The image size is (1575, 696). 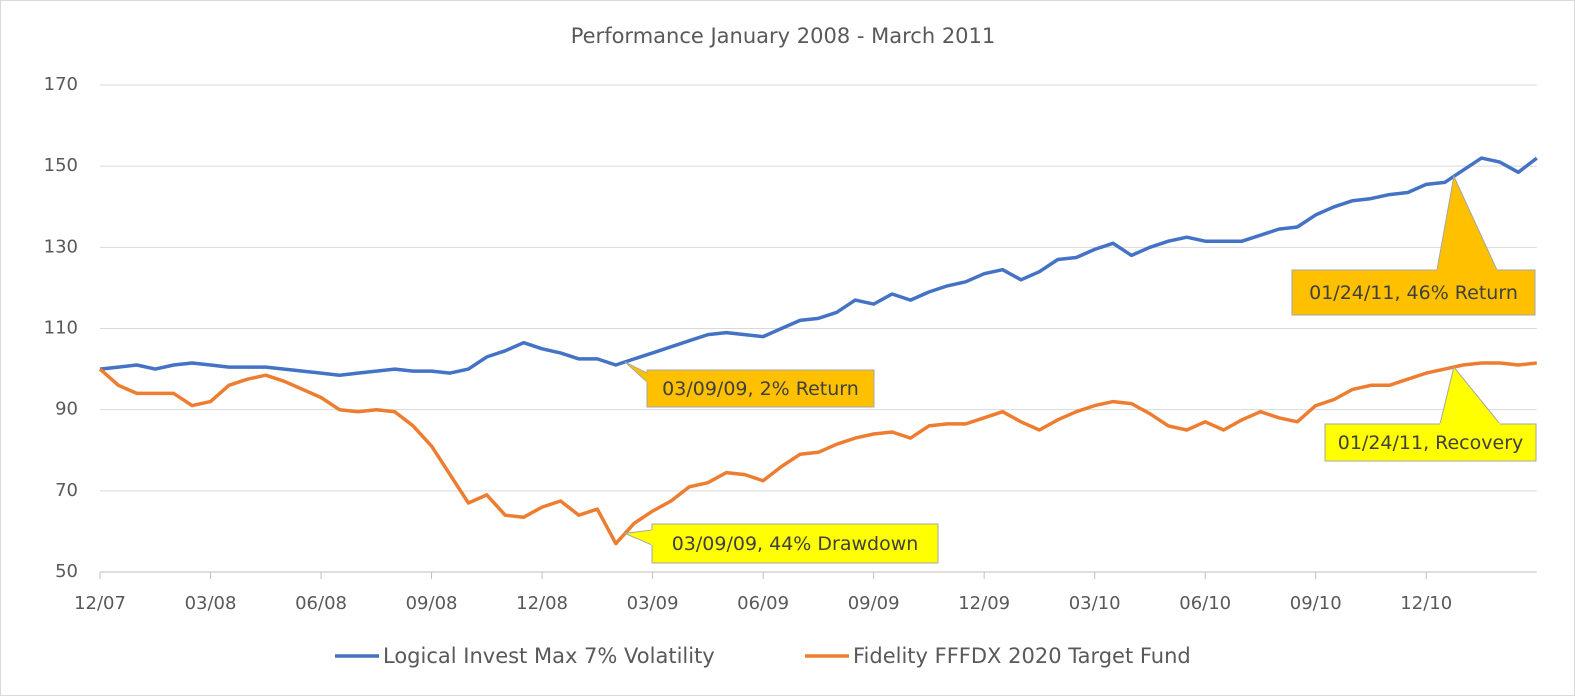 What do you see at coordinates (211, 603) in the screenshot?
I see `x-tick-label: 03/08` at bounding box center [211, 603].